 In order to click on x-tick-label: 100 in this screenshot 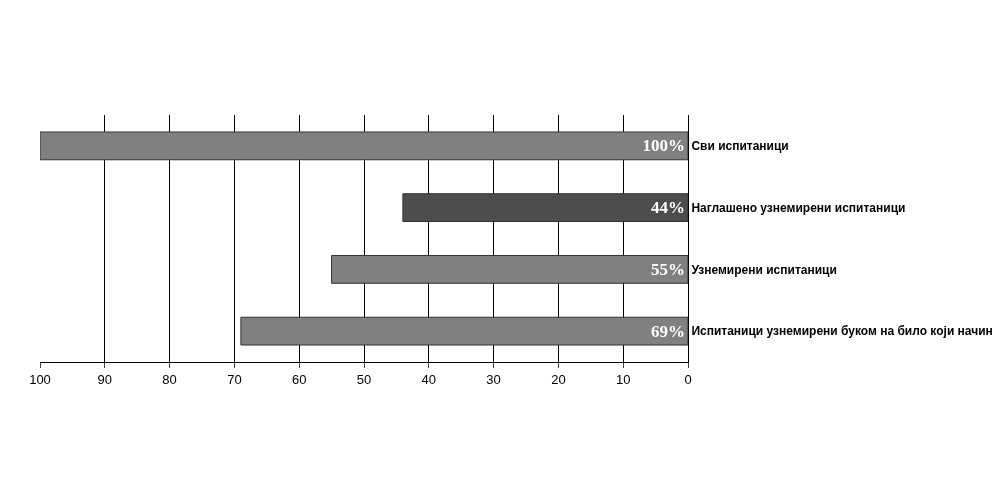, I will do `click(40, 379)`.